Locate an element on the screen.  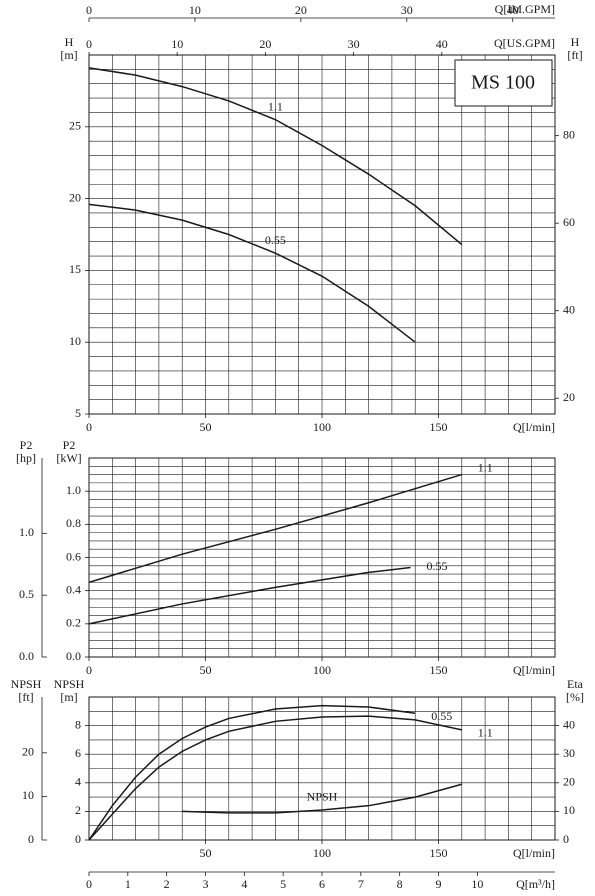
chart-title: MS 100 is located at coordinates (503, 83).